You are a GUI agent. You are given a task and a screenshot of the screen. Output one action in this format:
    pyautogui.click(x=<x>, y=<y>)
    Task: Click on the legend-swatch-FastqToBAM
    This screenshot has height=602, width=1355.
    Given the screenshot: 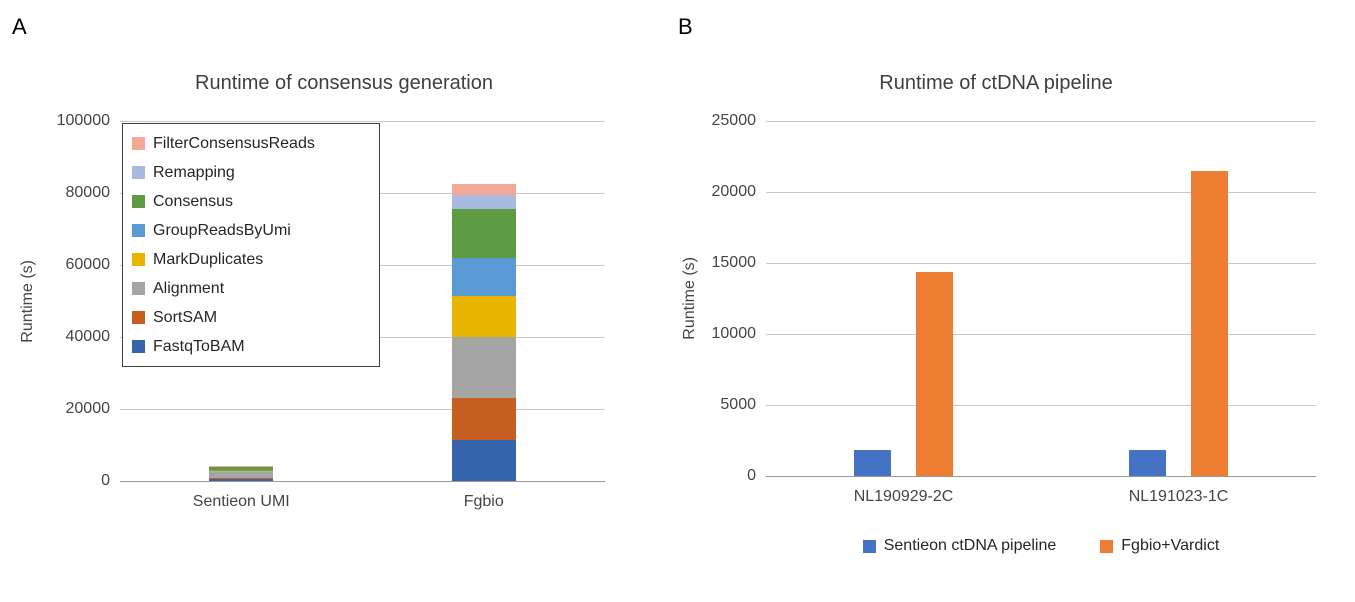 What is the action you would take?
    pyautogui.click(x=138, y=346)
    